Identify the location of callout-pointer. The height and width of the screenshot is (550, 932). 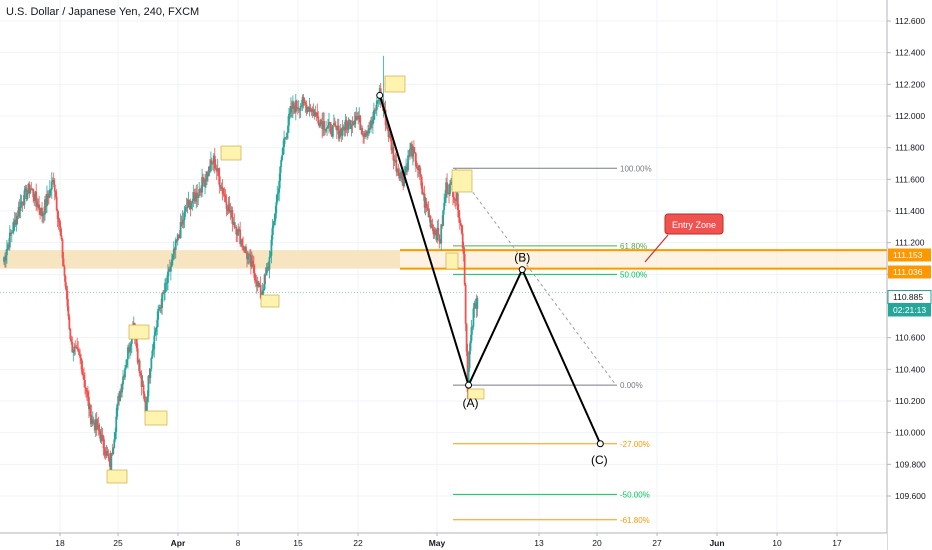
(656, 248).